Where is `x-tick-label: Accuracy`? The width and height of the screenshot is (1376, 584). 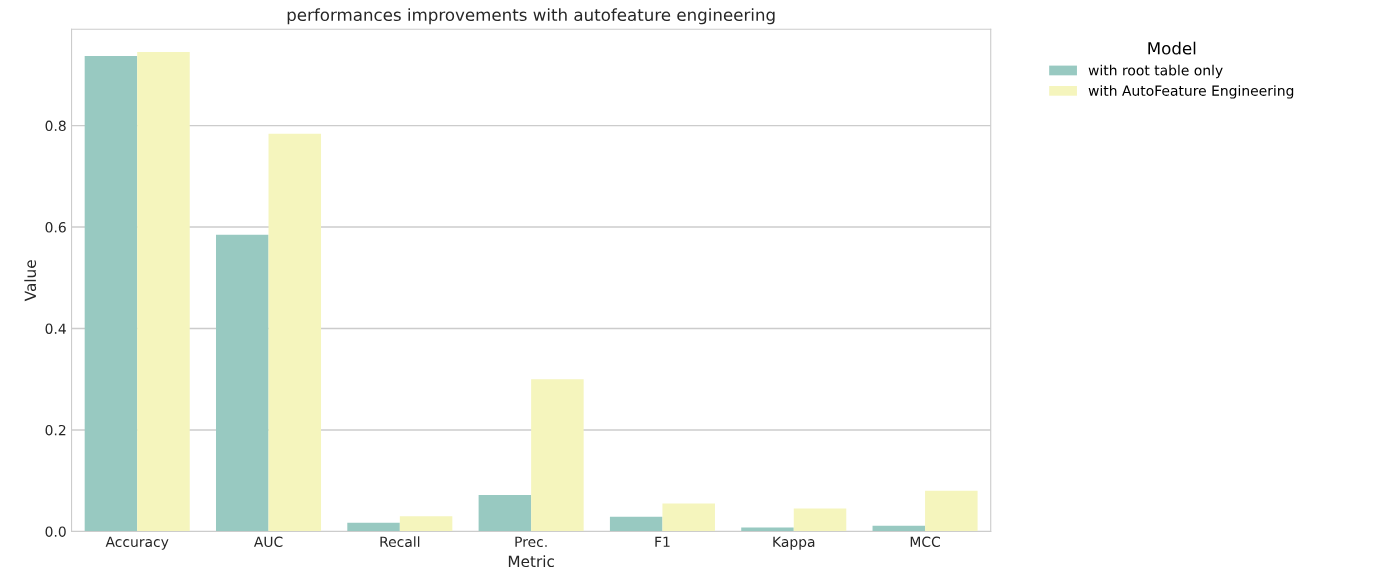
x-tick-label: Accuracy is located at coordinates (137, 543).